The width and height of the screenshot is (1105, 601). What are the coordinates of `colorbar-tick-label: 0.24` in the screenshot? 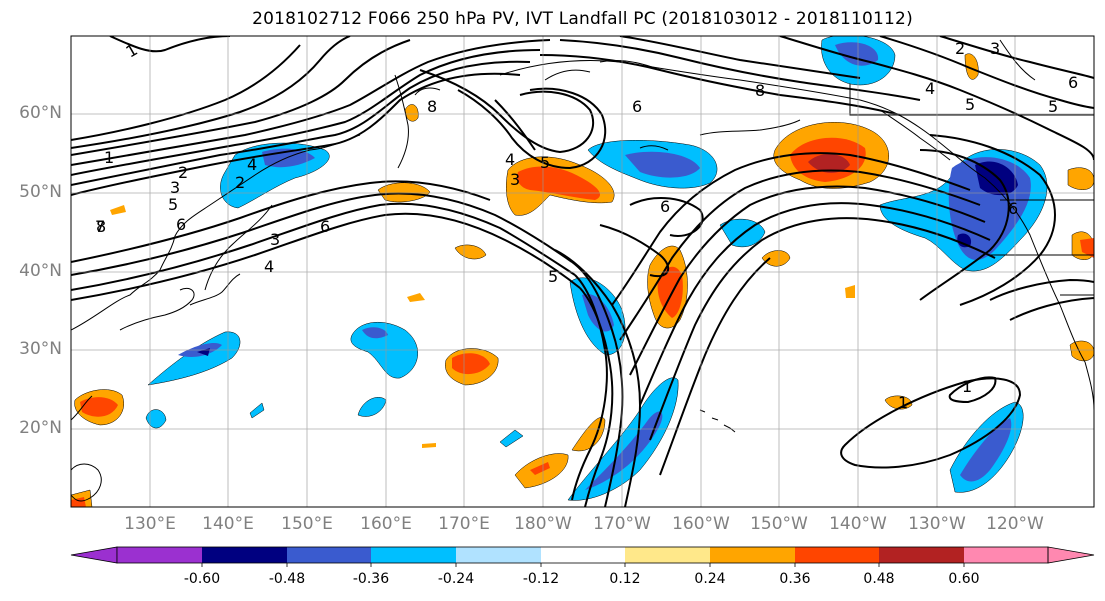 It's located at (710, 579).